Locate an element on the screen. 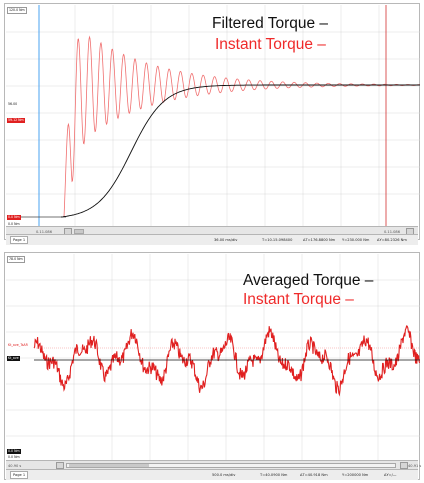  axis-mid-label: 56.00 is located at coordinates (13, 104).